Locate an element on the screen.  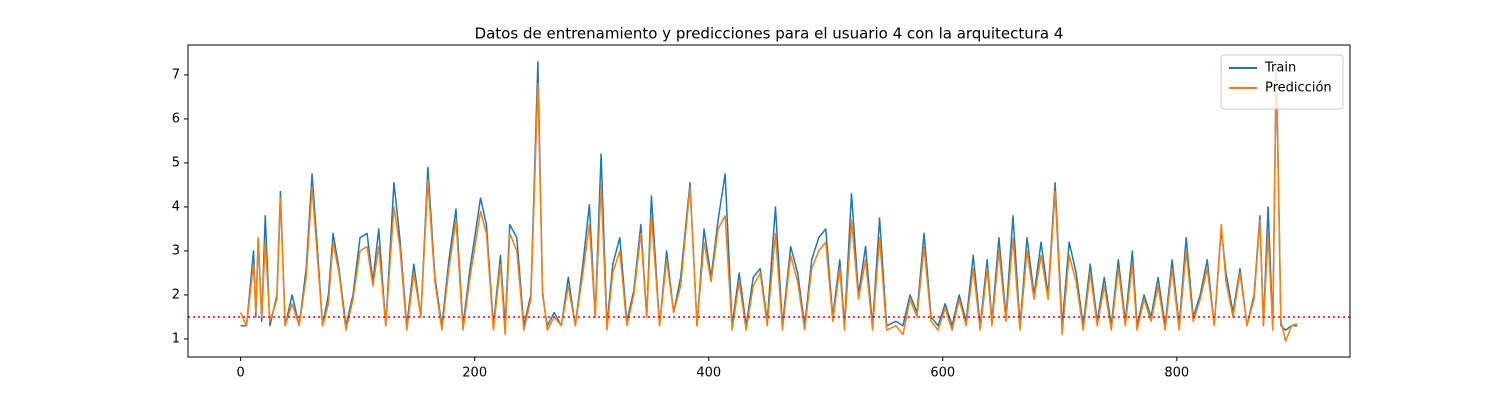
y-tick-label: 6 is located at coordinates (176, 118).